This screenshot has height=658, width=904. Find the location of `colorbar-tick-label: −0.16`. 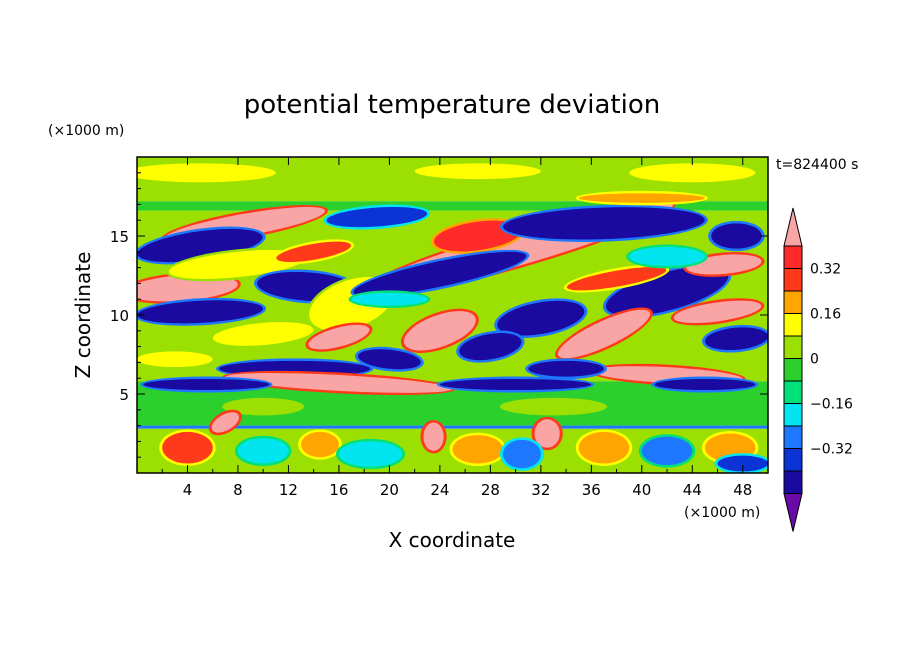

colorbar-tick-label: −0.16 is located at coordinates (831, 405).